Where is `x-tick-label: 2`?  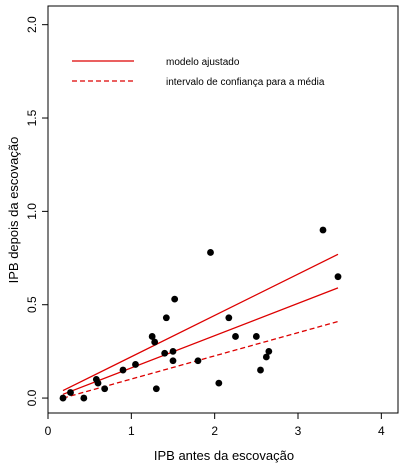
x-tick-label: 2 is located at coordinates (214, 431).